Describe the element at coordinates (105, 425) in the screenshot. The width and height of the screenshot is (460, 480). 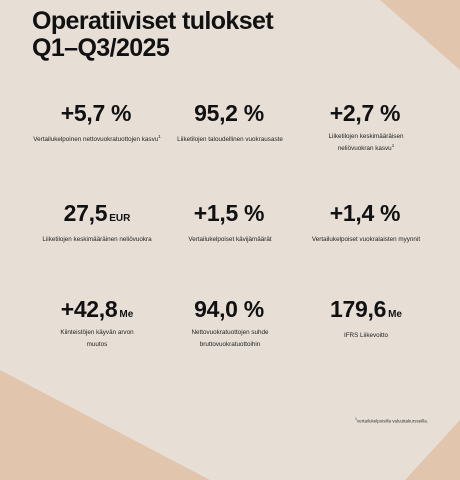
I see `decorative-triangle-bottom-left` at that location.